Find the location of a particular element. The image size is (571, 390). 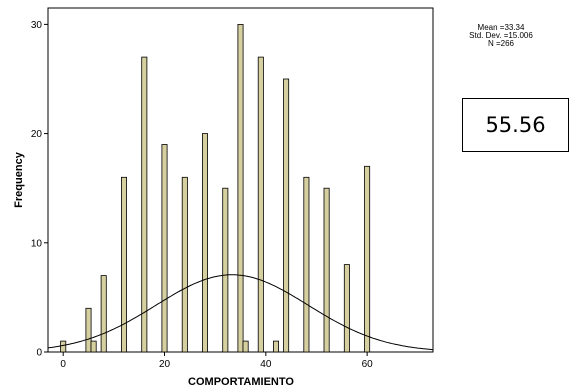

x-tick-label: 20 is located at coordinates (165, 364).